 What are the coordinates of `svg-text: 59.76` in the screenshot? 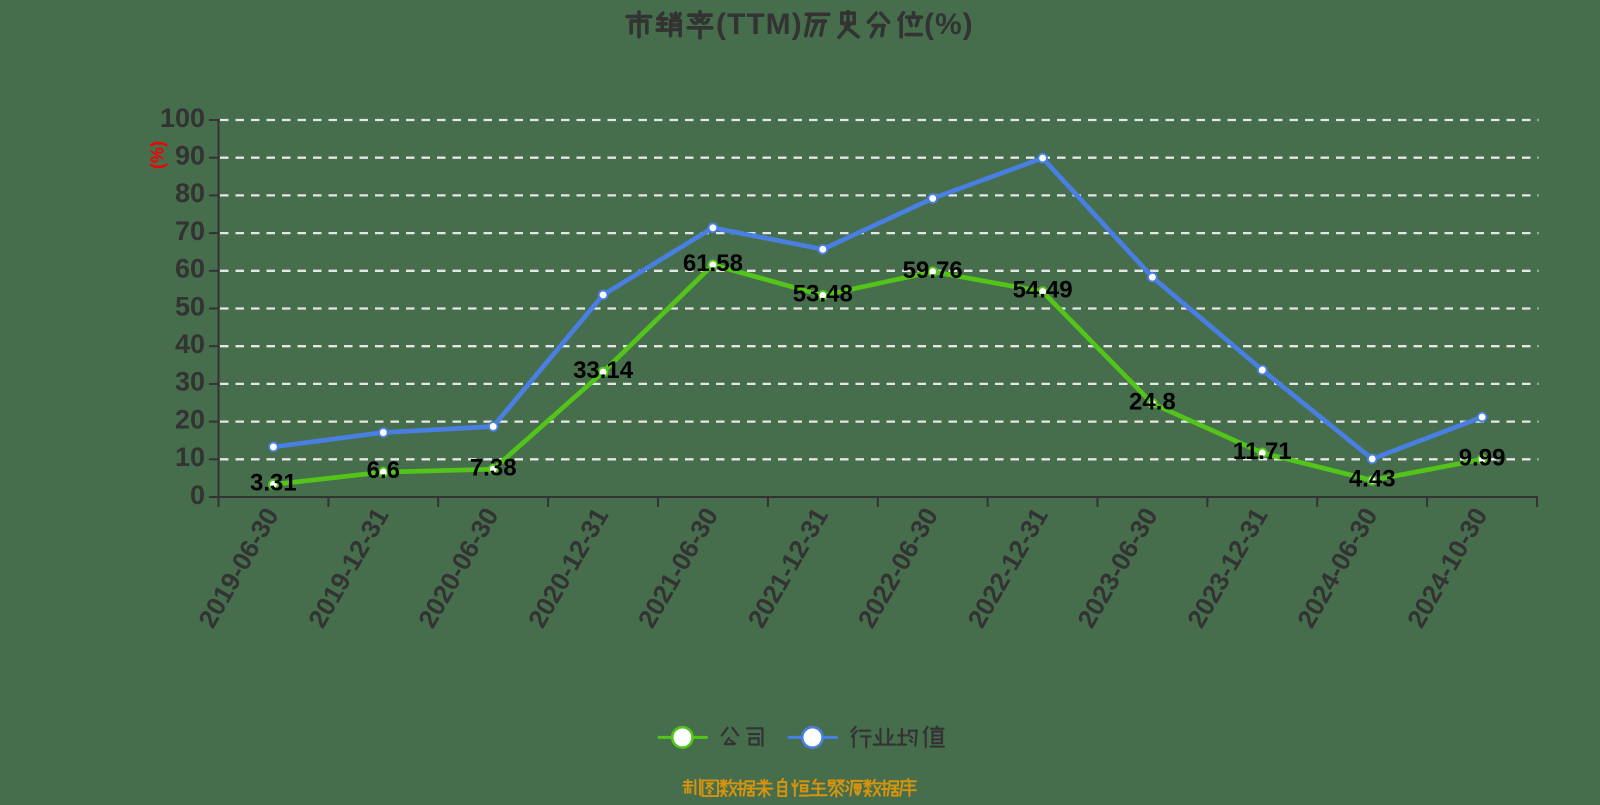 It's located at (933, 270).